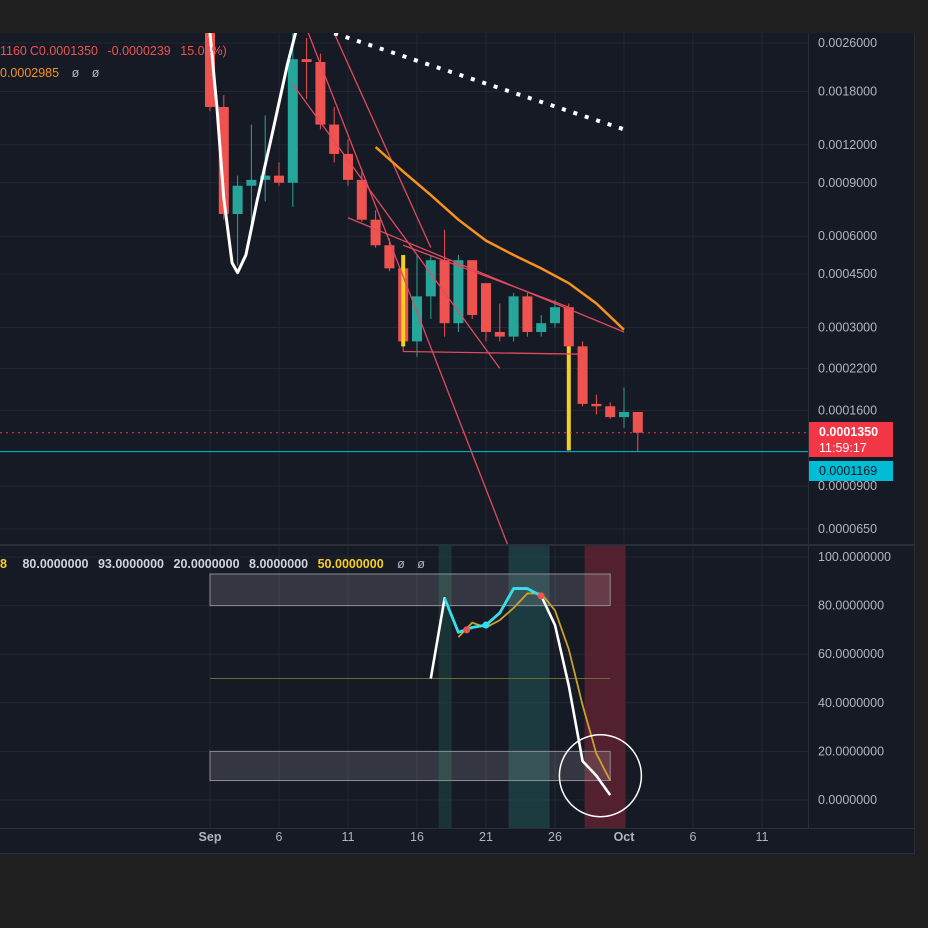 The height and width of the screenshot is (928, 928). Describe the element at coordinates (131, 564) in the screenshot. I see `osc-legend-value-2: 93.0000000` at that location.